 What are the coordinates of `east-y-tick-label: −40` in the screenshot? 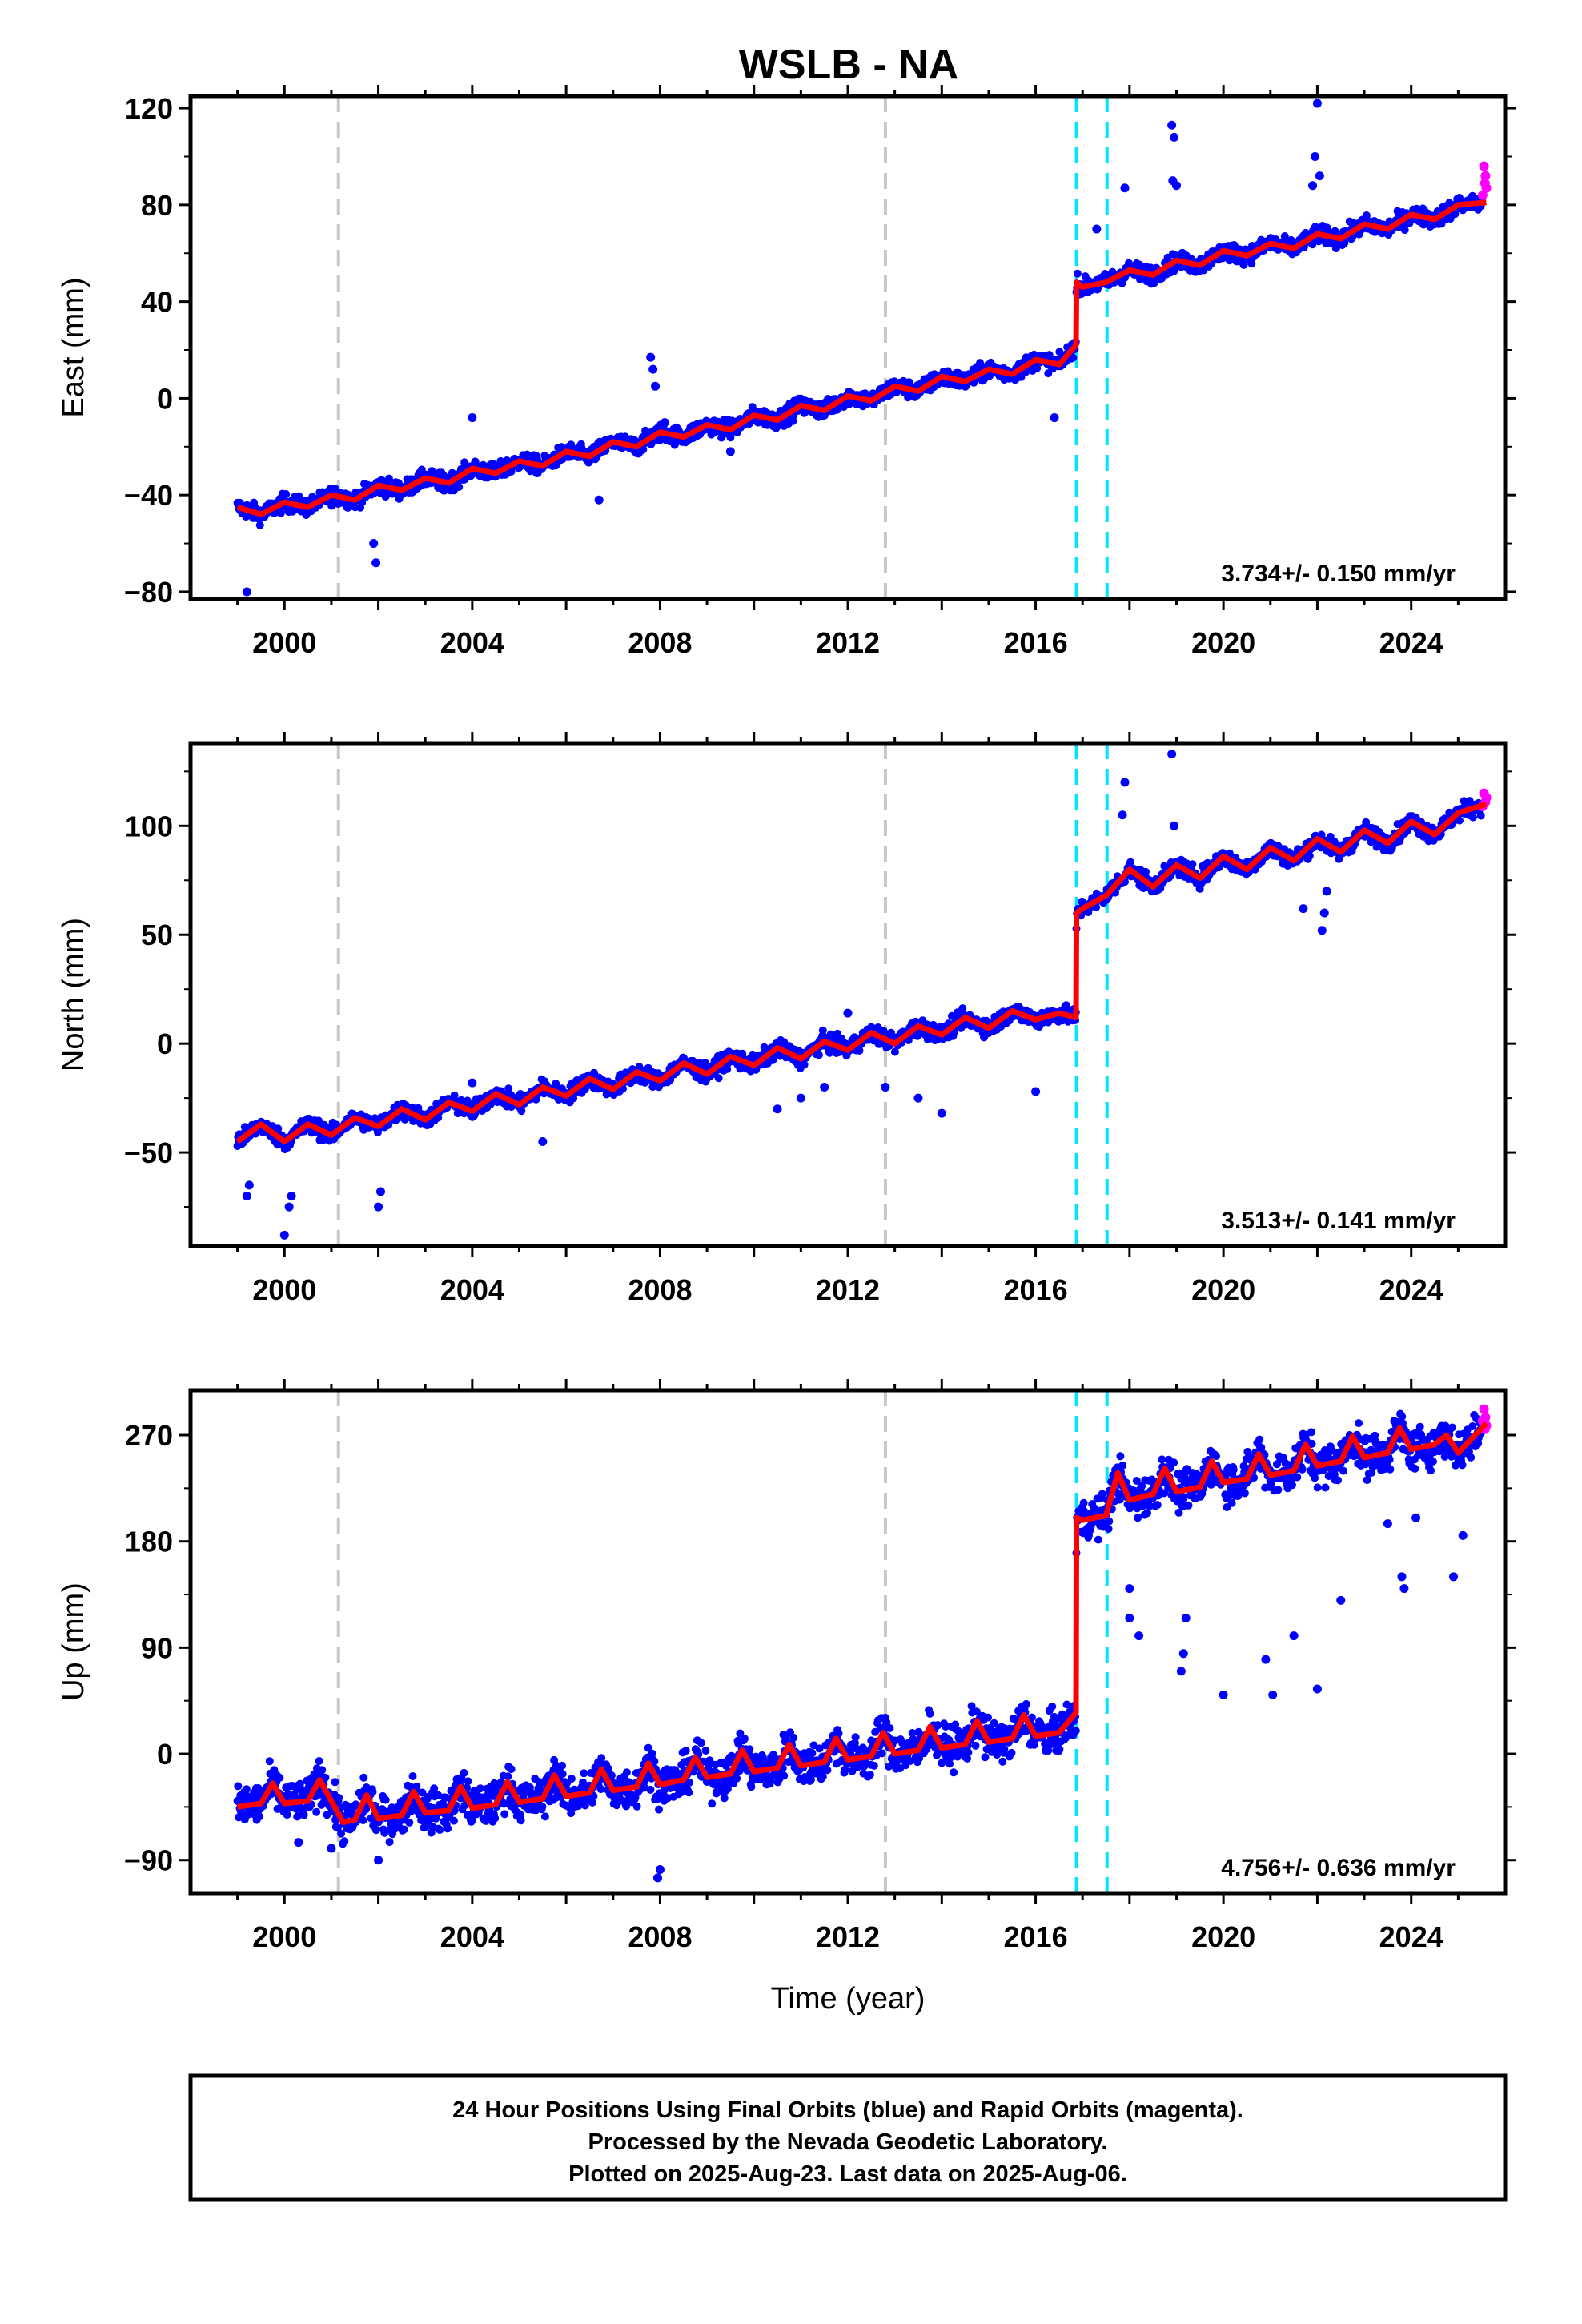 It's located at (148, 496).